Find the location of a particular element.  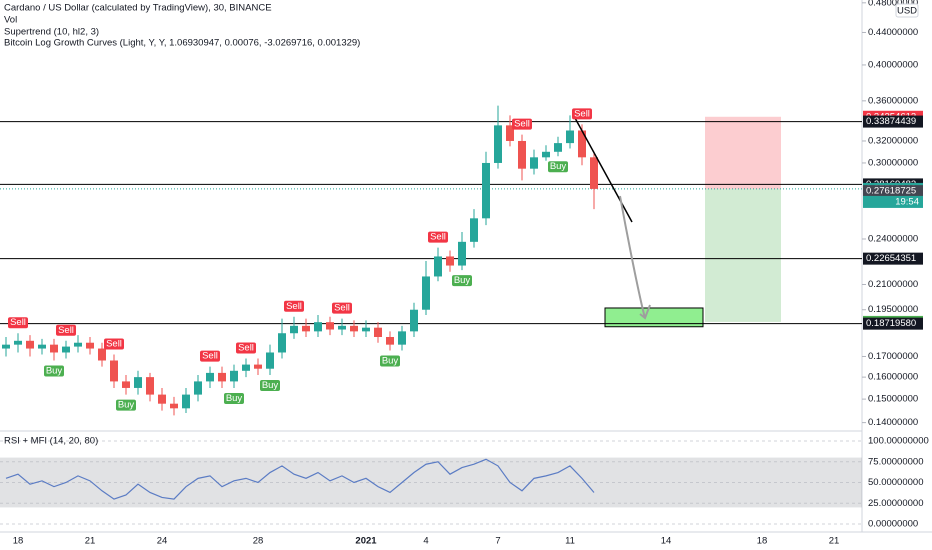

y-tick-label: 0.32000000 is located at coordinates (893, 140).